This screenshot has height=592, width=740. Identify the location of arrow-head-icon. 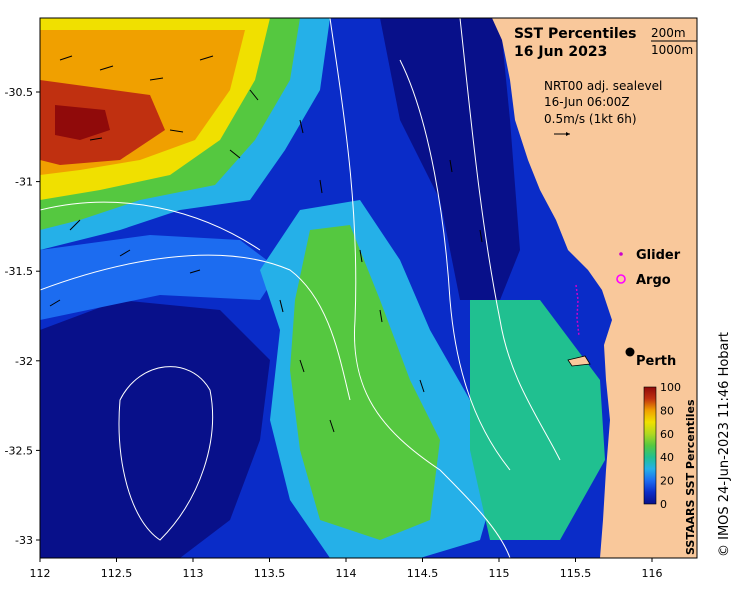
(568, 134).